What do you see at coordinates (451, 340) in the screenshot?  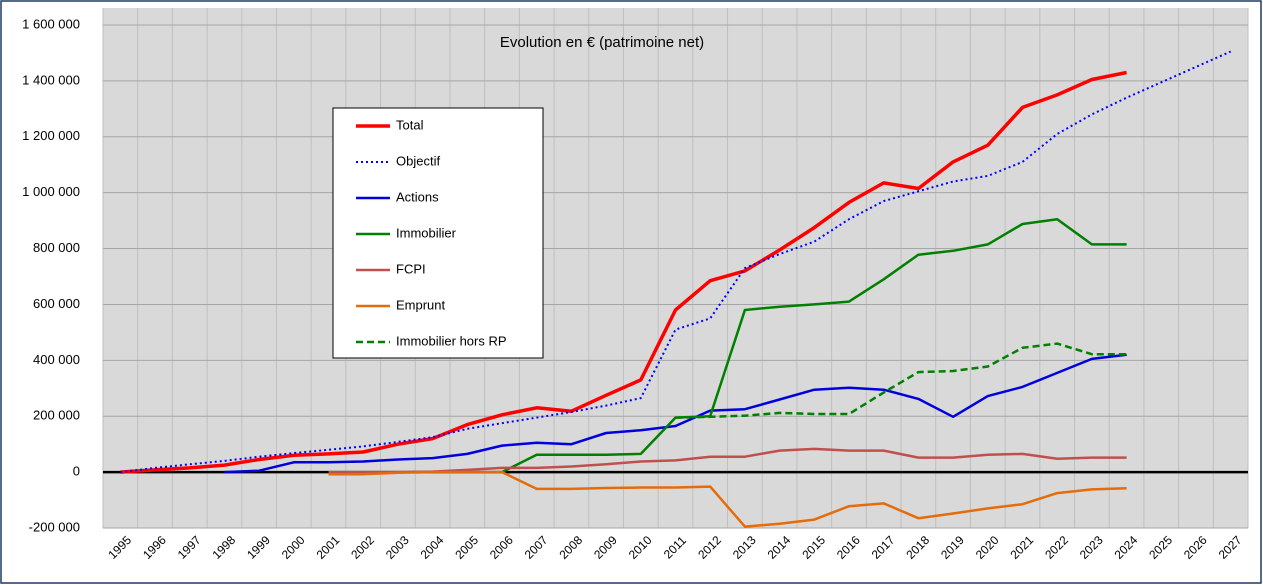 I see `legend-label: Immobilier hors RP` at bounding box center [451, 340].